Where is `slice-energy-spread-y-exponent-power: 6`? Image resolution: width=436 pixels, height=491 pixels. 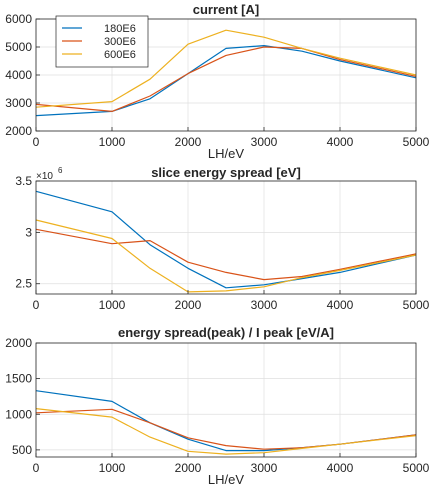 slice-energy-spread-y-exponent-power: 6 is located at coordinates (60, 170).